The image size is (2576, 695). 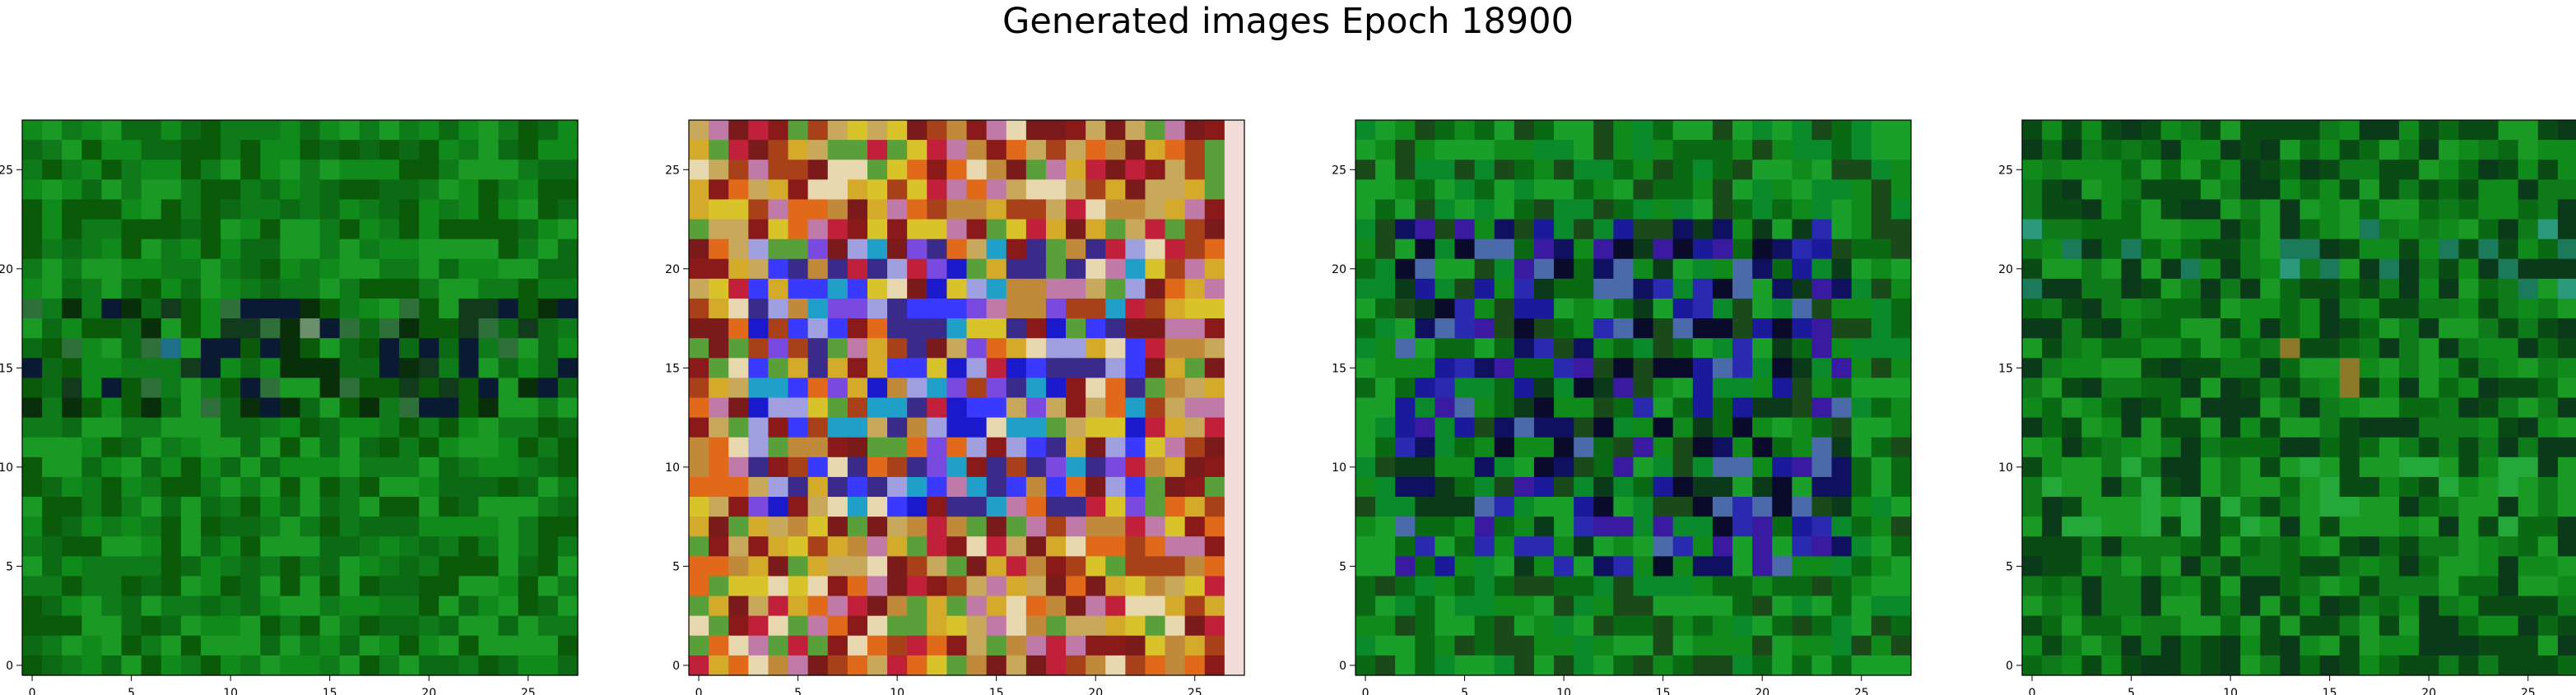 What do you see at coordinates (2005, 170) in the screenshot?
I see `y-tick-label: 25` at bounding box center [2005, 170].